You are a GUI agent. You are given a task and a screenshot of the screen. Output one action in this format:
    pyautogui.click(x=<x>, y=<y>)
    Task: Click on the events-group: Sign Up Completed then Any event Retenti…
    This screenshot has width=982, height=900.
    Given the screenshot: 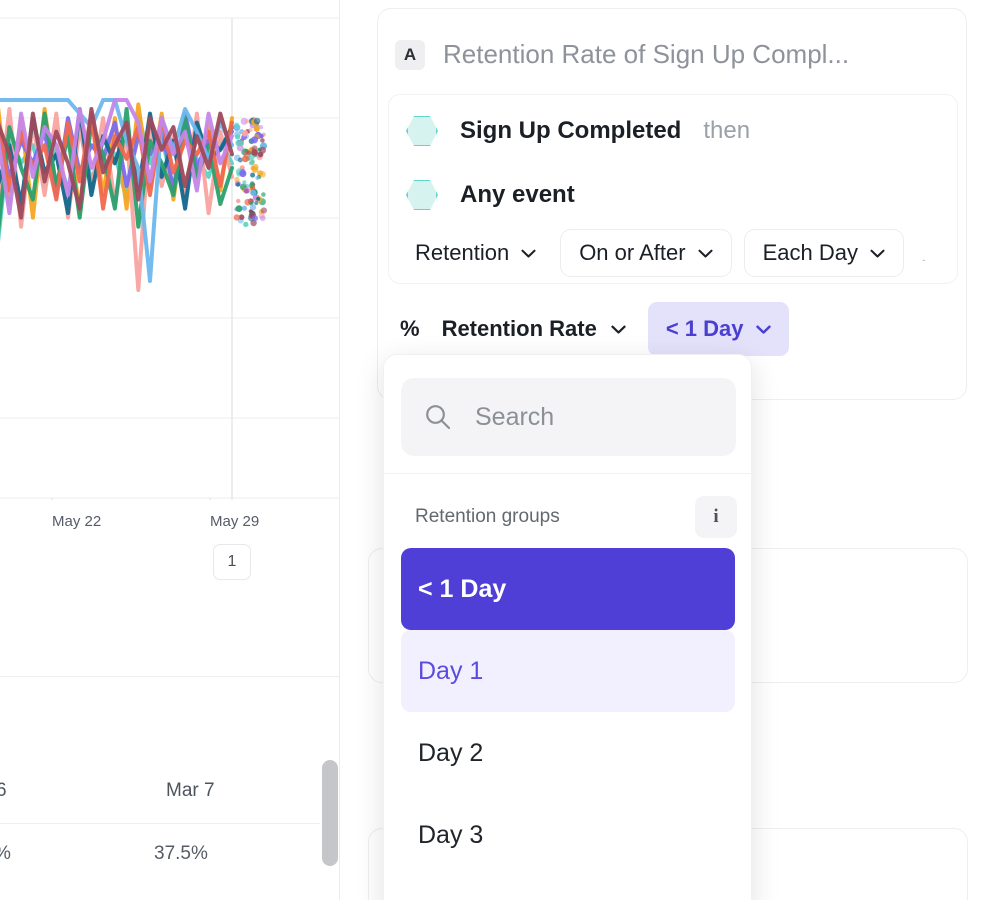 What is the action you would take?
    pyautogui.click(x=673, y=189)
    